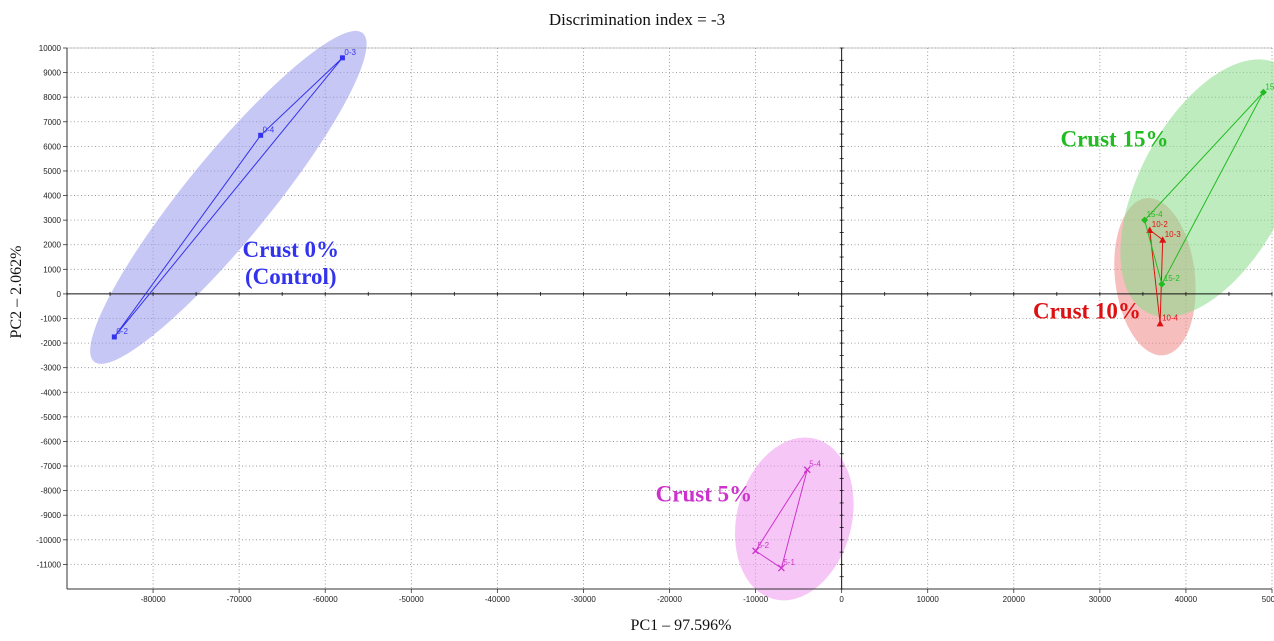  I want to click on x-tick-label: 40000, so click(1186, 599).